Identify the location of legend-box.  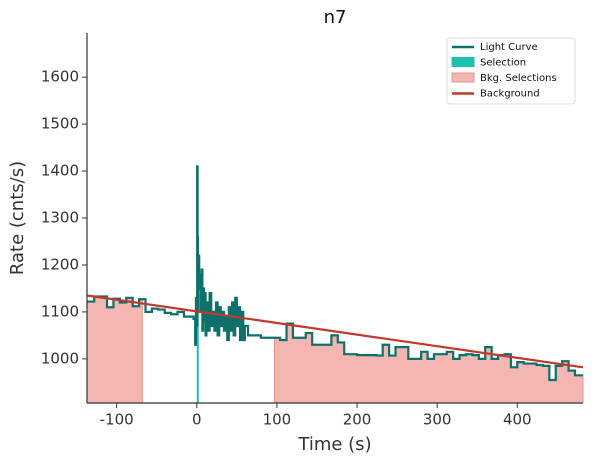
(511, 71).